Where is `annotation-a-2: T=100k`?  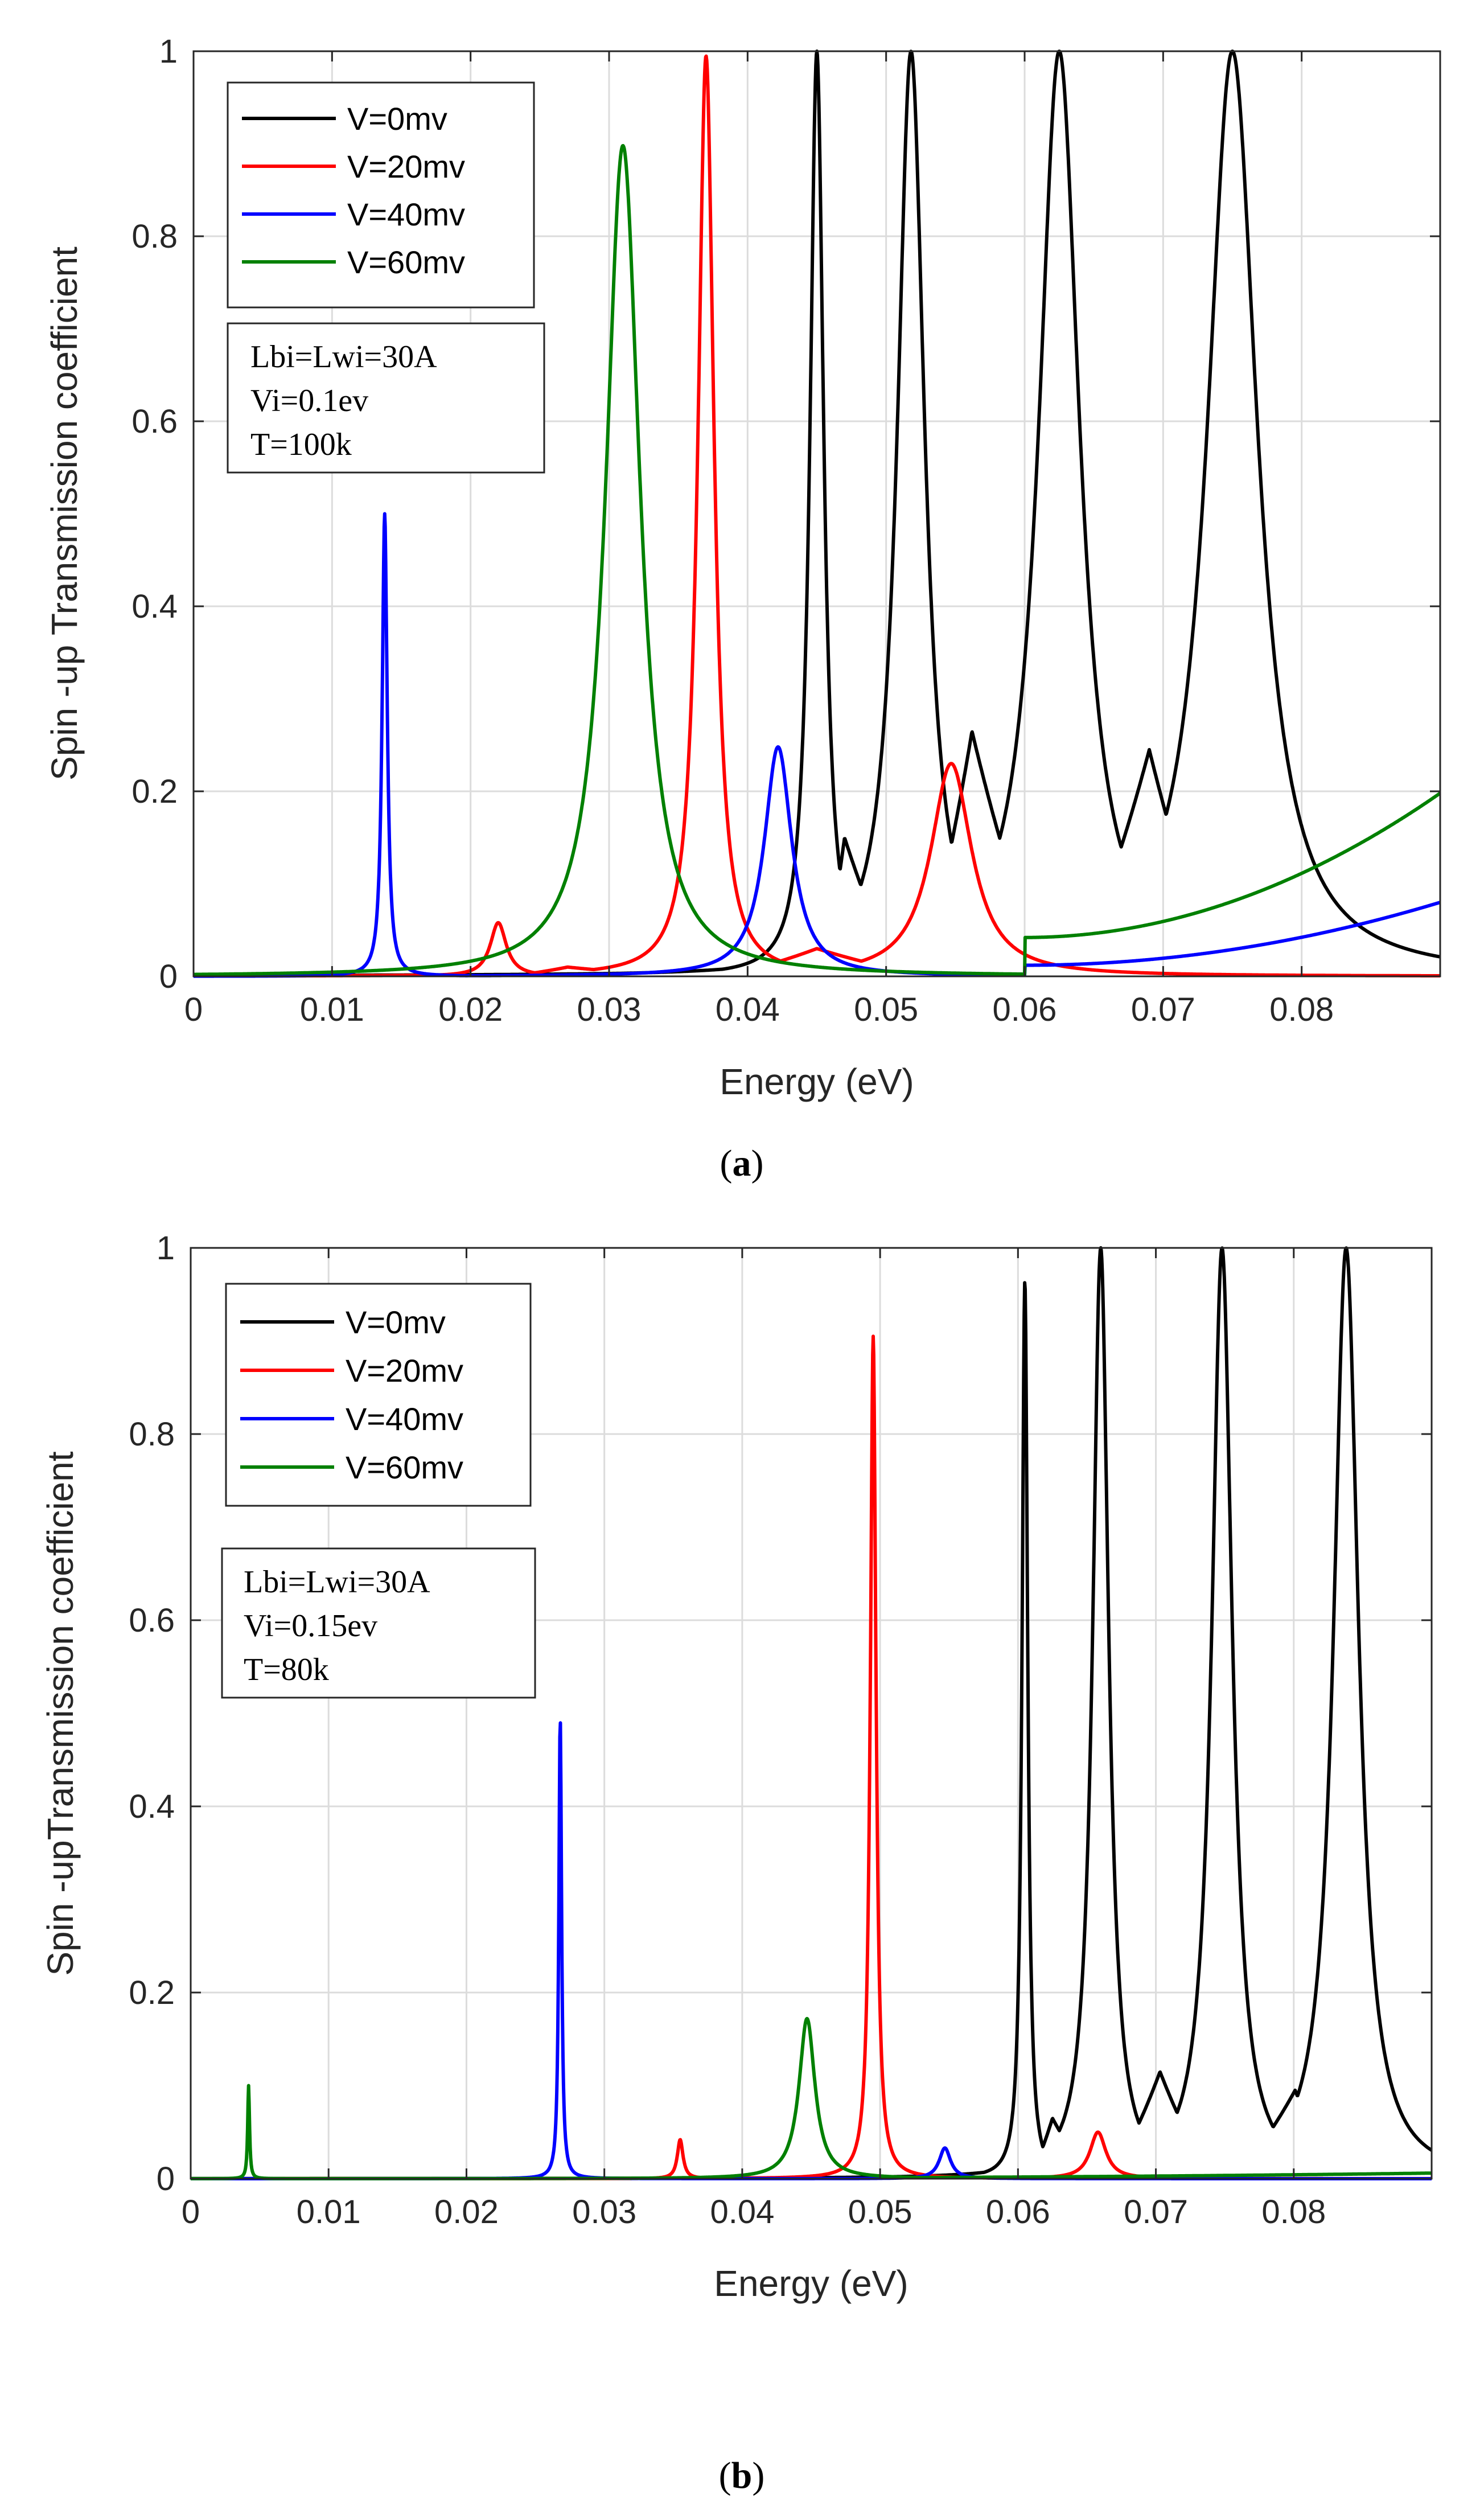
annotation-a-2: T=100k is located at coordinates (301, 444).